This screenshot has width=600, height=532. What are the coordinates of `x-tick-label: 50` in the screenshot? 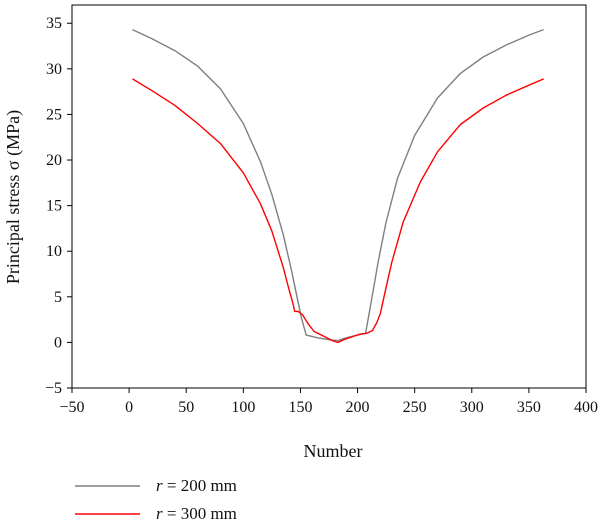 It's located at (186, 407).